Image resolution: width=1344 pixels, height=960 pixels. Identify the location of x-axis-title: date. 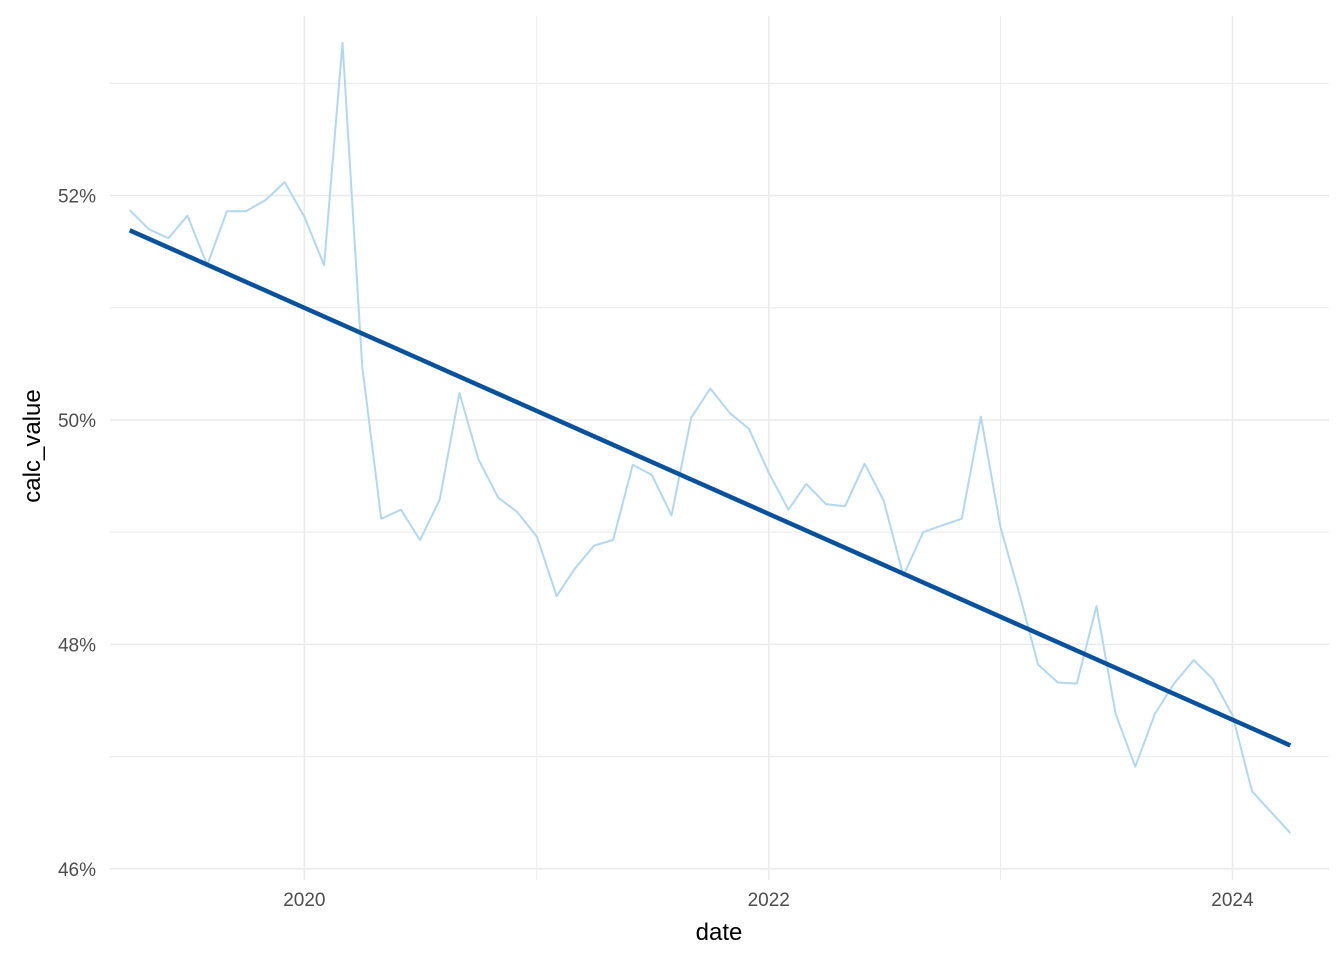
(719, 932).